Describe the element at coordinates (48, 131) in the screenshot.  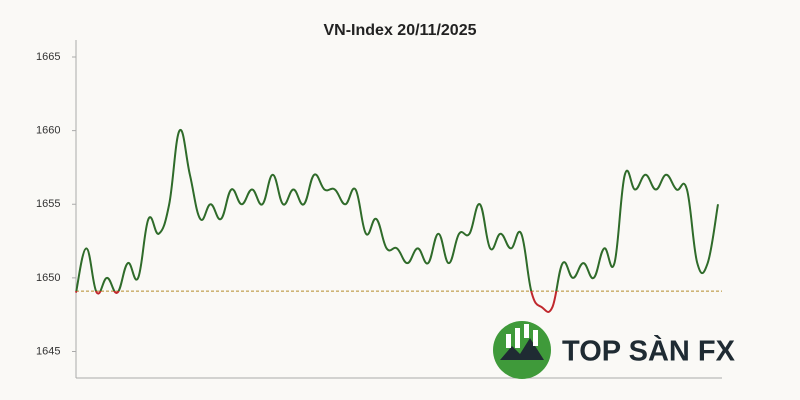
I see `y-tick-label: 1660` at that location.